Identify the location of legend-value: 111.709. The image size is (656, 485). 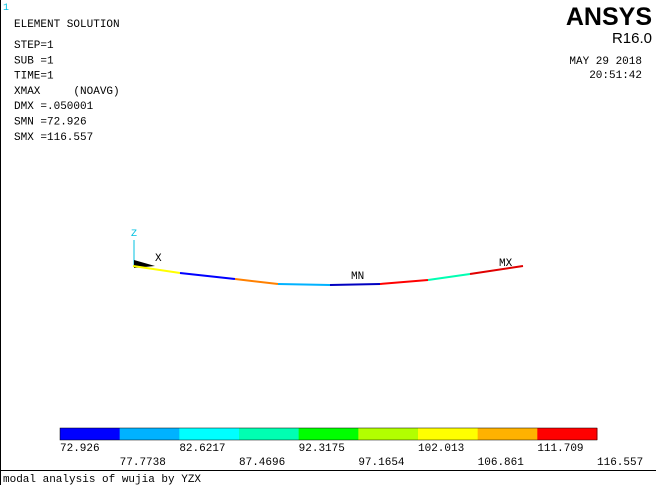
(560, 449).